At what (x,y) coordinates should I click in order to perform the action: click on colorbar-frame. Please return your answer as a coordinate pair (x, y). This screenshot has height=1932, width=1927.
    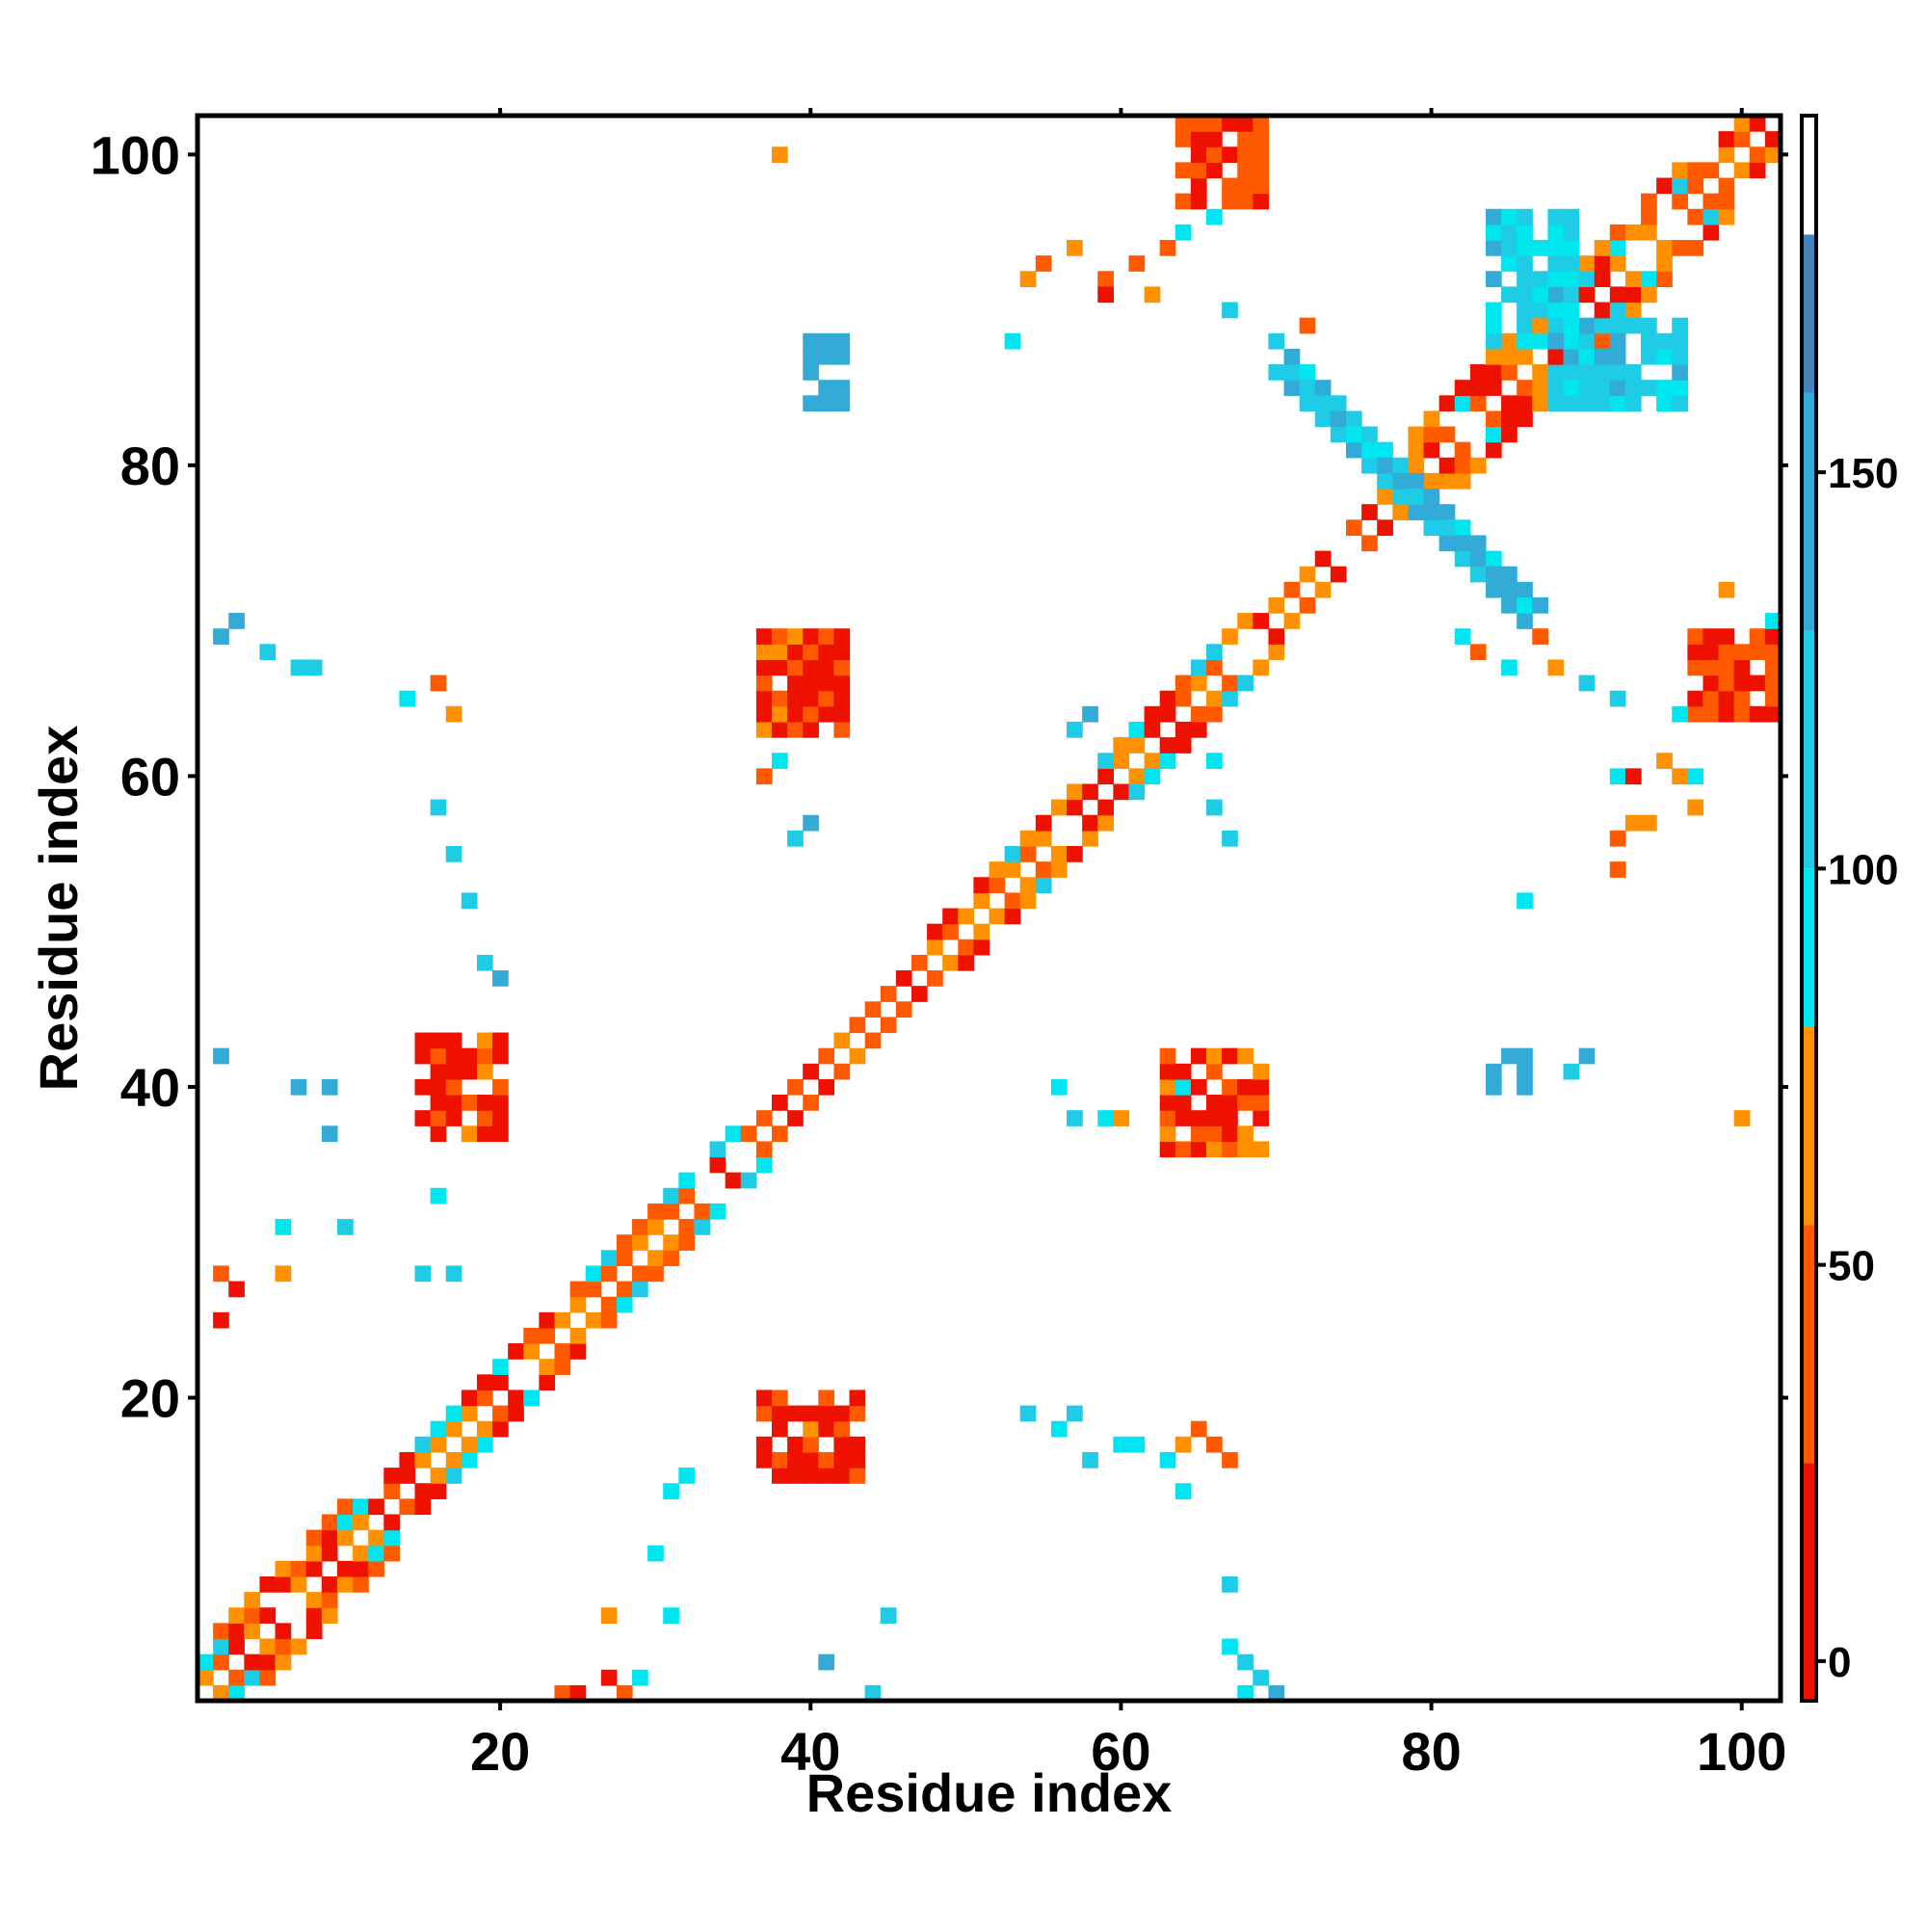
    Looking at the image, I should click on (1809, 908).